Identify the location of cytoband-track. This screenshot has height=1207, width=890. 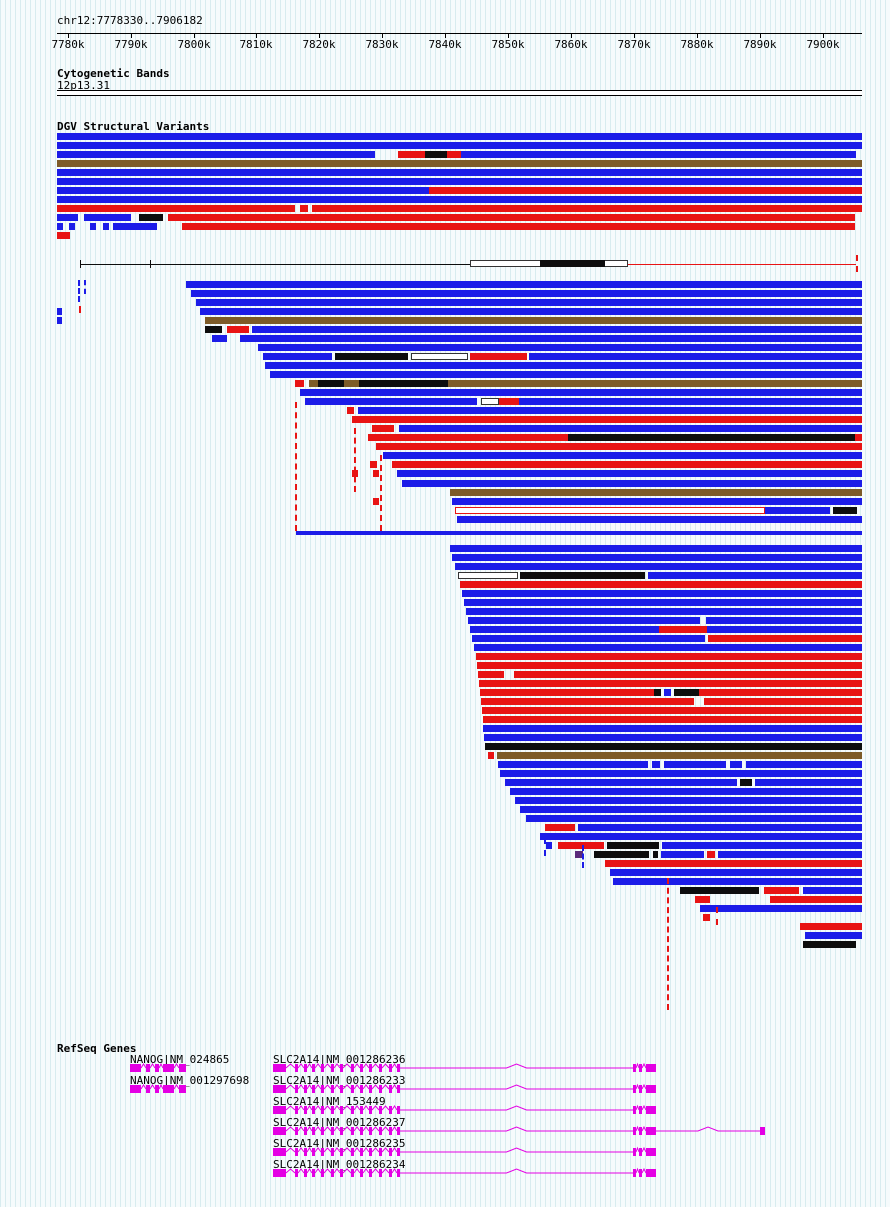
(459, 93).